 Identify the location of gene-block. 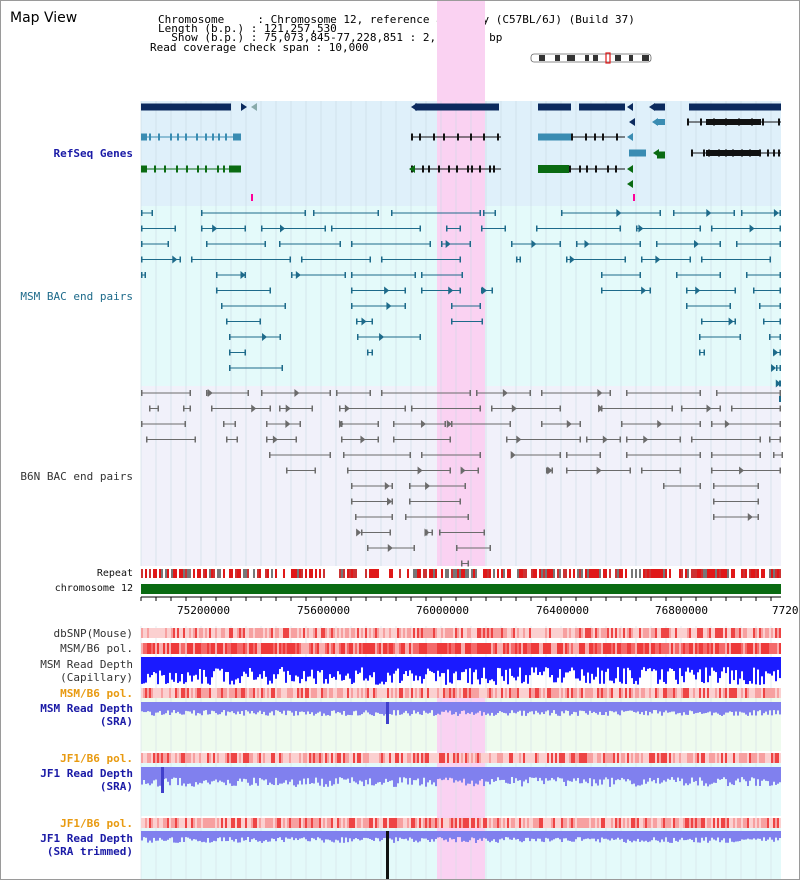
(660, 122).